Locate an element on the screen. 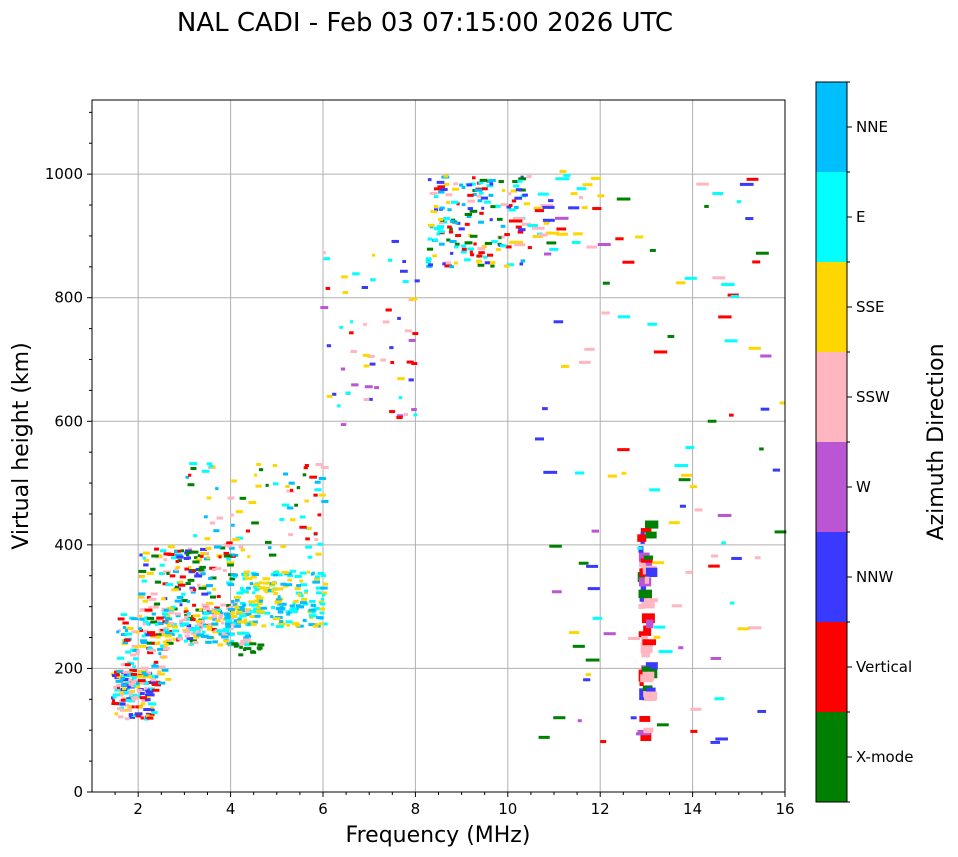 This screenshot has width=958, height=857. colorbar-label: Vertical is located at coordinates (884, 667).